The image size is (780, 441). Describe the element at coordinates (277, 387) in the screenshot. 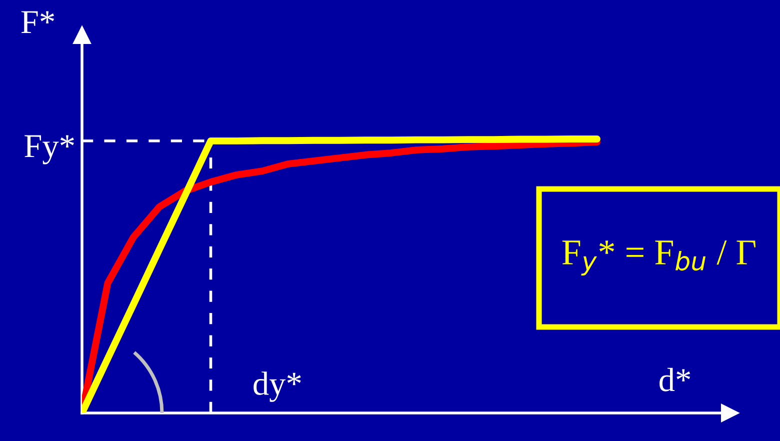

I see `annotation: dy*` at that location.